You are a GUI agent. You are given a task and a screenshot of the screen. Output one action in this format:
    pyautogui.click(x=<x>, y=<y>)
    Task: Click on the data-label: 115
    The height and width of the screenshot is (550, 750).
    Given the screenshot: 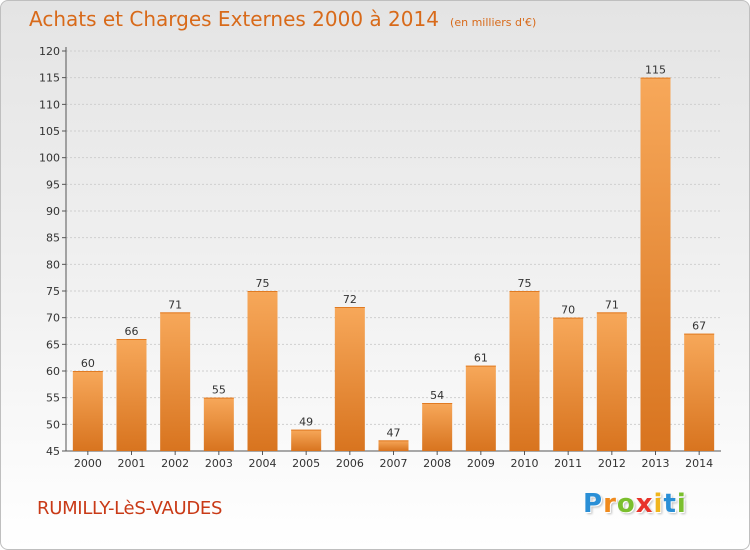 What is the action you would take?
    pyautogui.click(x=655, y=70)
    